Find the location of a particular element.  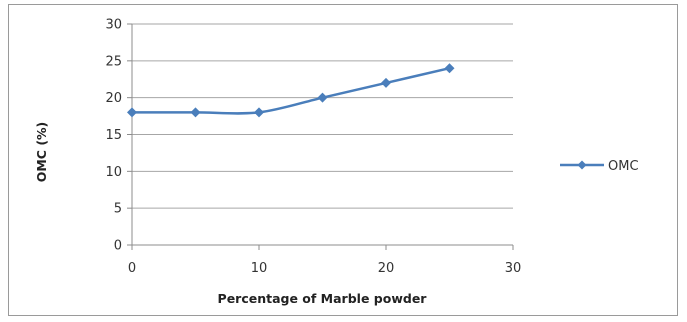

series-layer is located at coordinates (291, 90).